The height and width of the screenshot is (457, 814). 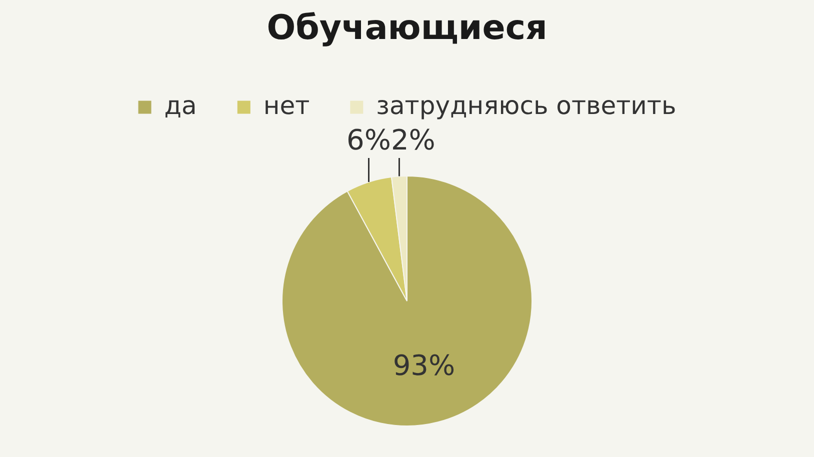 I want to click on legend-label: затрудняюсь ответить, so click(x=526, y=105).